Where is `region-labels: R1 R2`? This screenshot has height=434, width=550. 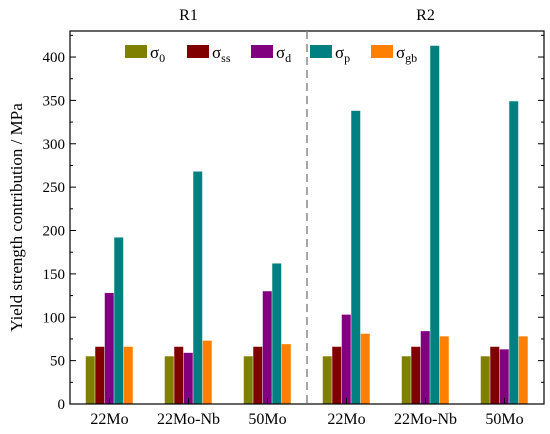 region-labels: R1 R2 is located at coordinates (307, 15).